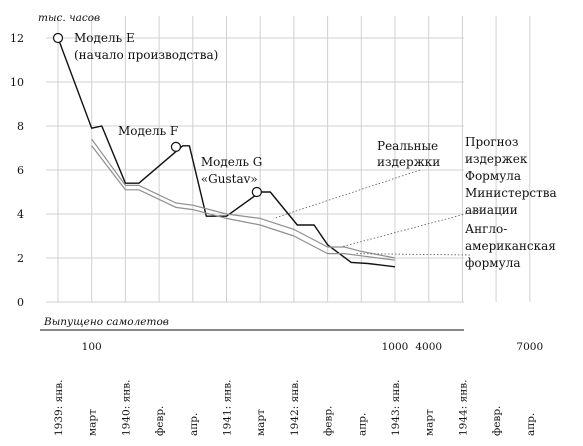 This screenshot has width=583, height=446. Describe the element at coordinates (104, 38) in the screenshot. I see `model-marker-label: Модель E` at that location.